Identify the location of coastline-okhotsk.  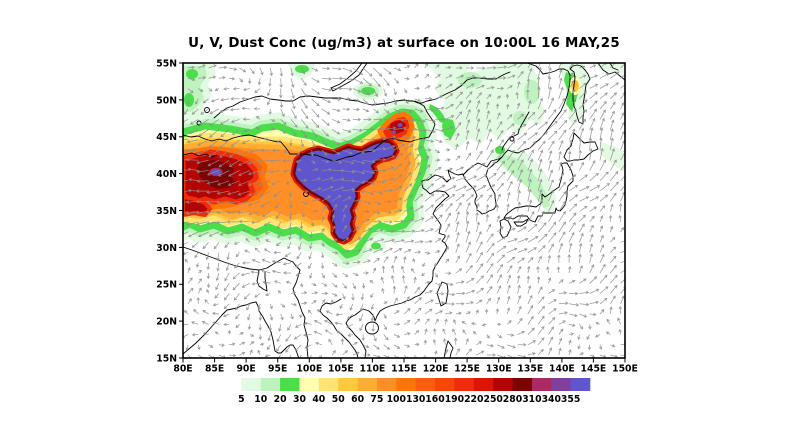
(611, 72).